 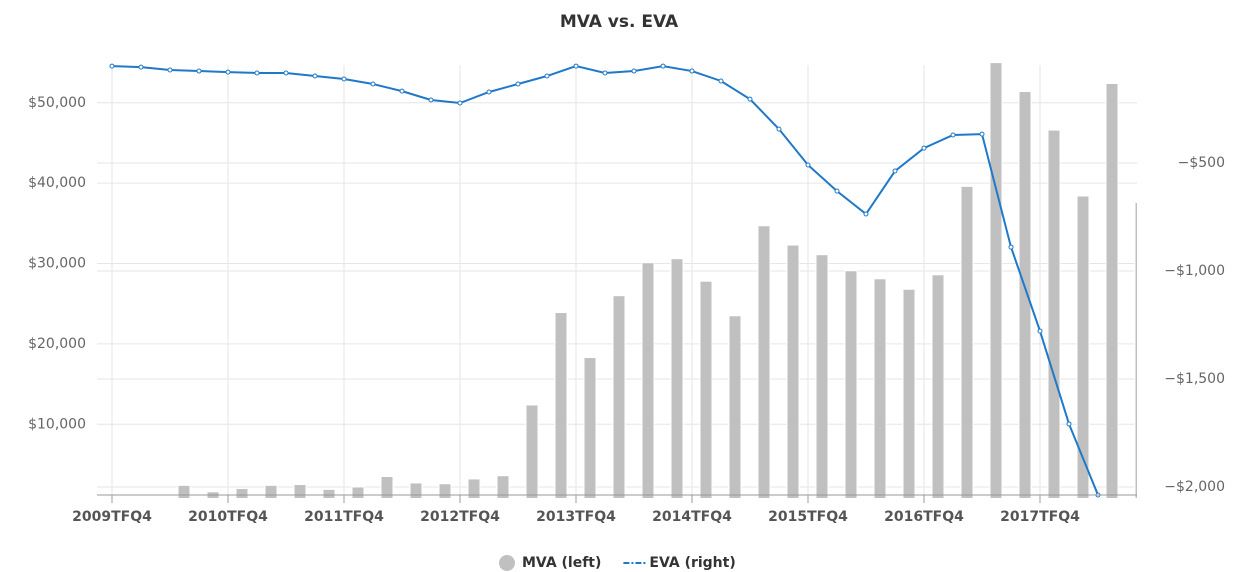 I want to click on legend-label: MVA (left), so click(x=561, y=563).